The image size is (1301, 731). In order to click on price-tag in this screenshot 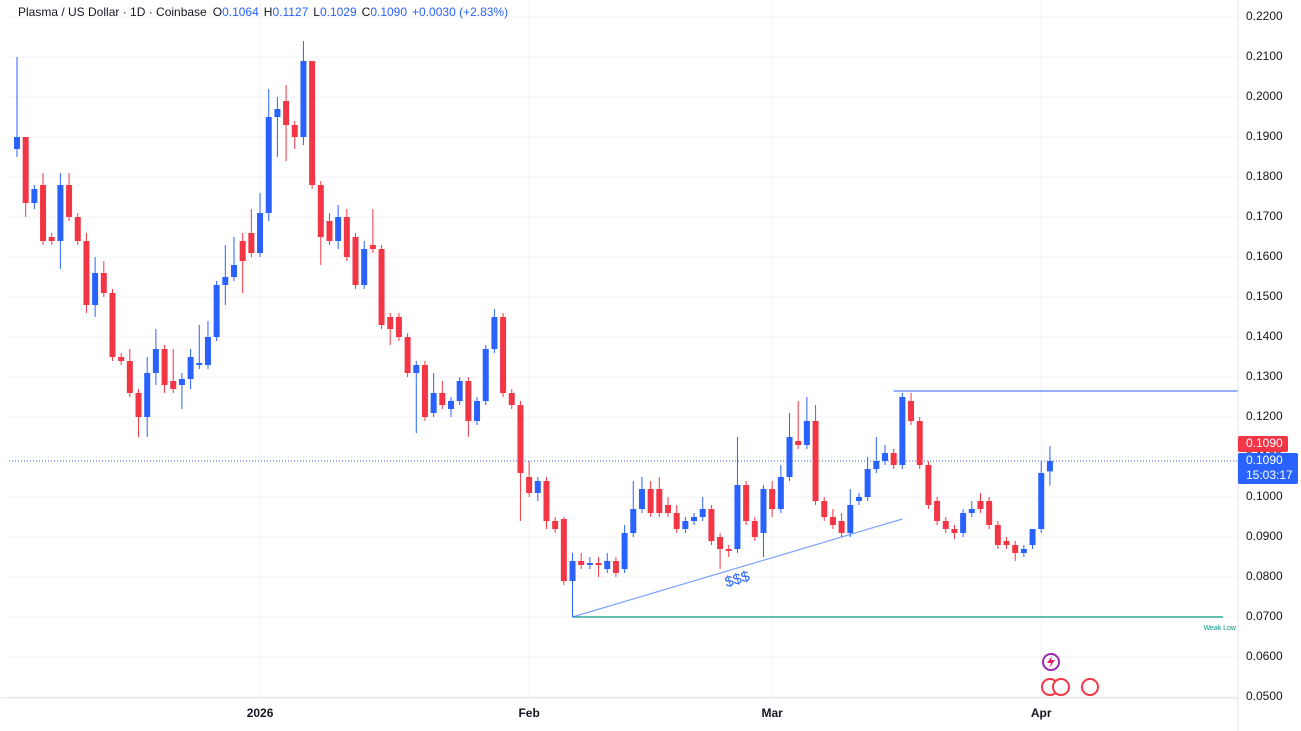, I will do `click(1268, 468)`.